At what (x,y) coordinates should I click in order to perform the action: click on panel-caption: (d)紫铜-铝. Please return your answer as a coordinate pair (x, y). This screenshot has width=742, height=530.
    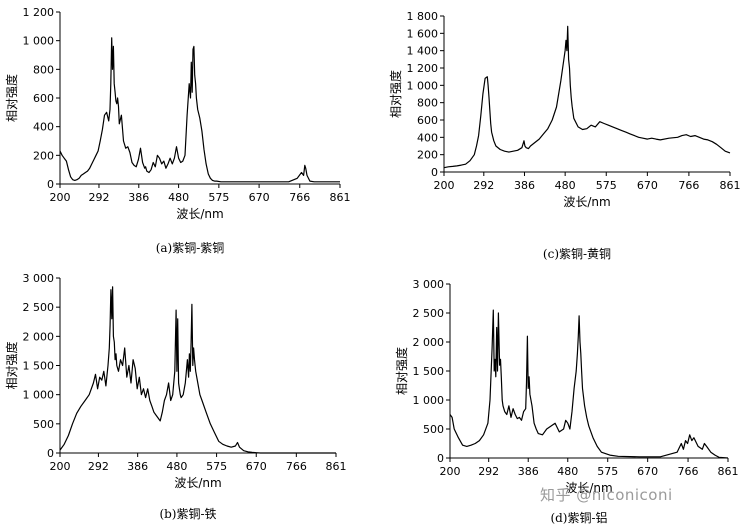
    Looking at the image, I should click on (578, 517).